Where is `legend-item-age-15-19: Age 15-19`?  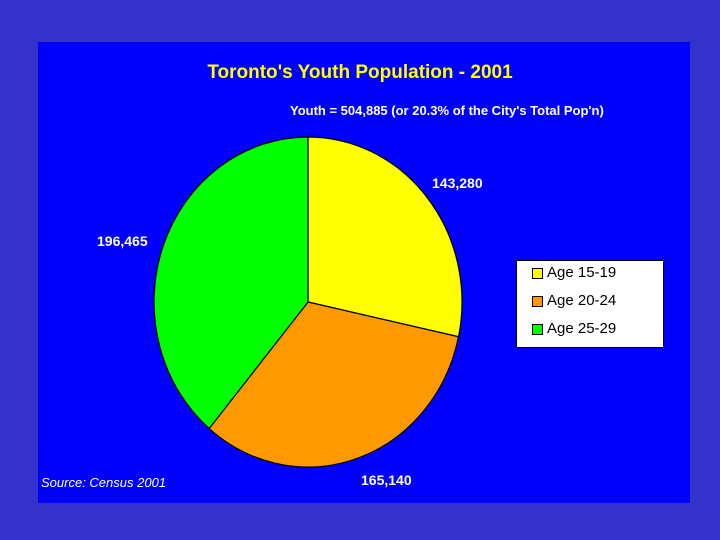
legend-item-age-15-19: Age 15-19 is located at coordinates (574, 272).